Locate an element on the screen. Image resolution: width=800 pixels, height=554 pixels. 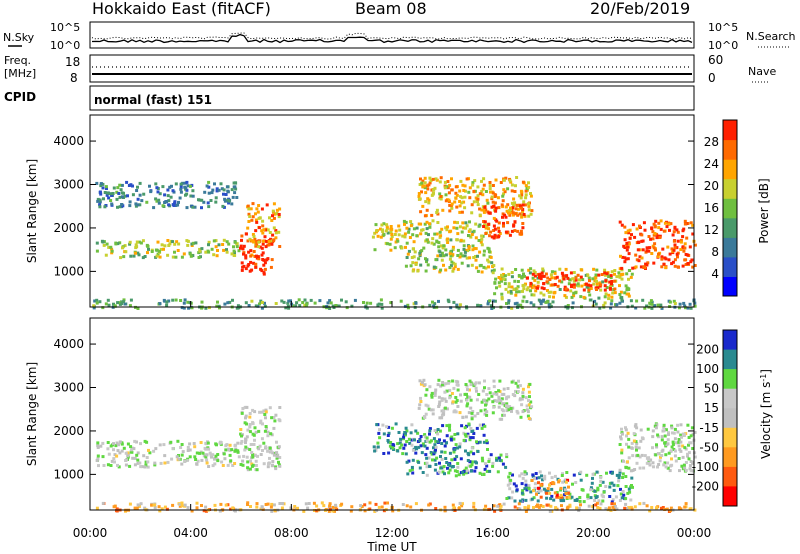
power-colorbar-segment is located at coordinates (730, 227).